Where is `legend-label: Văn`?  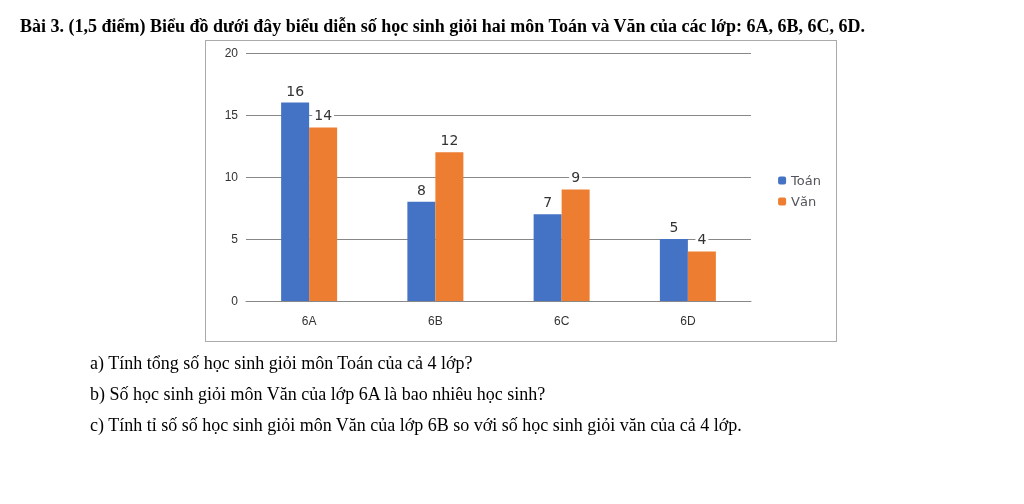 legend-label: Văn is located at coordinates (804, 201).